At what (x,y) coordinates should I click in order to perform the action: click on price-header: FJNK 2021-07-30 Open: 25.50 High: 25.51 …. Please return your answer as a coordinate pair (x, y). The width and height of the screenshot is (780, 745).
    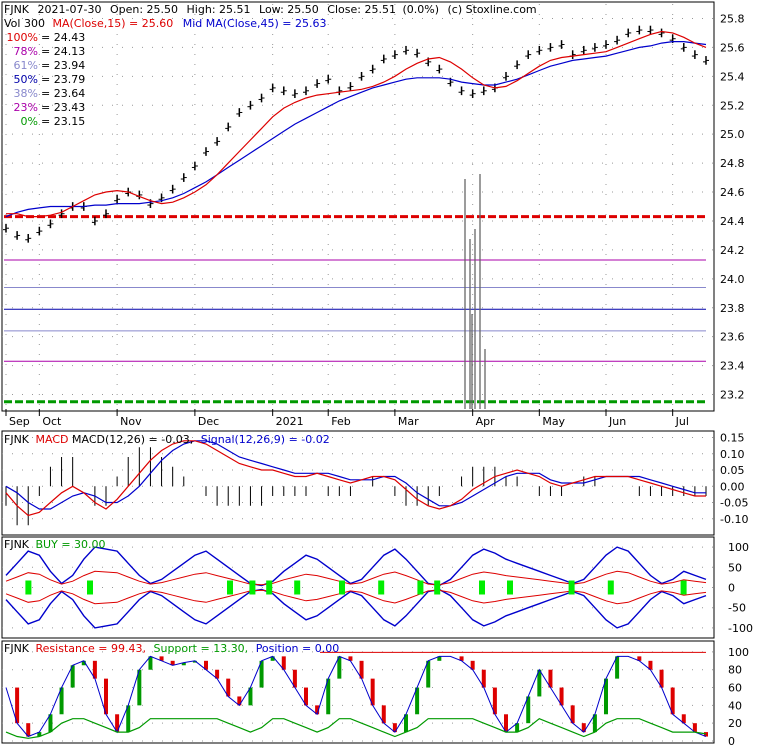
    Looking at the image, I should click on (270, 9).